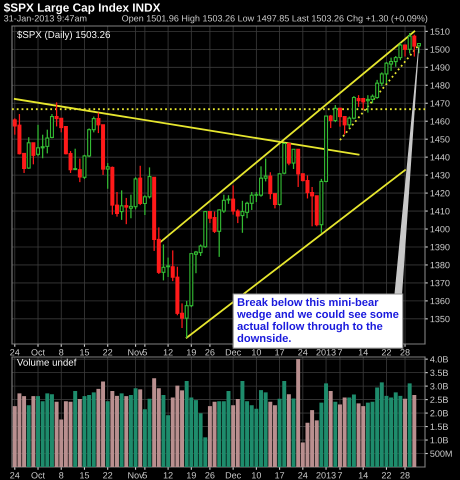  What do you see at coordinates (440, 67) in the screenshot?
I see `y-tick-label: 1490` at bounding box center [440, 67].